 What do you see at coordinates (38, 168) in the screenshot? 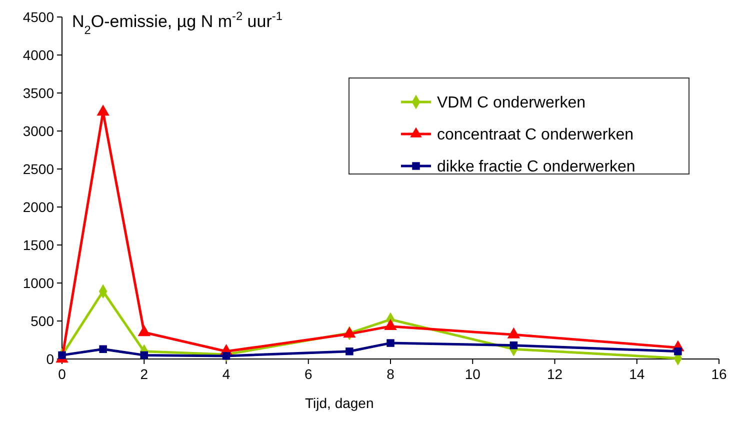
I see `y-tick-label: 2500` at bounding box center [38, 168].